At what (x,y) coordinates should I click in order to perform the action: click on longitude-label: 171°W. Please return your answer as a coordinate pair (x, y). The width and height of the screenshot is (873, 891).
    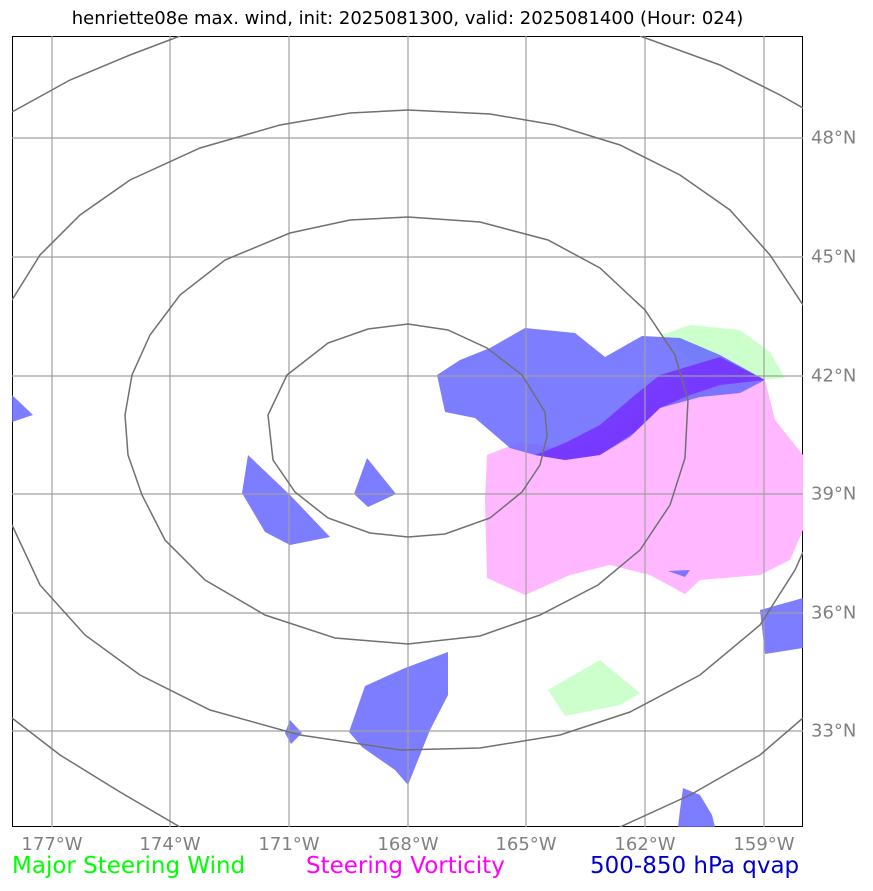
    Looking at the image, I should click on (289, 844).